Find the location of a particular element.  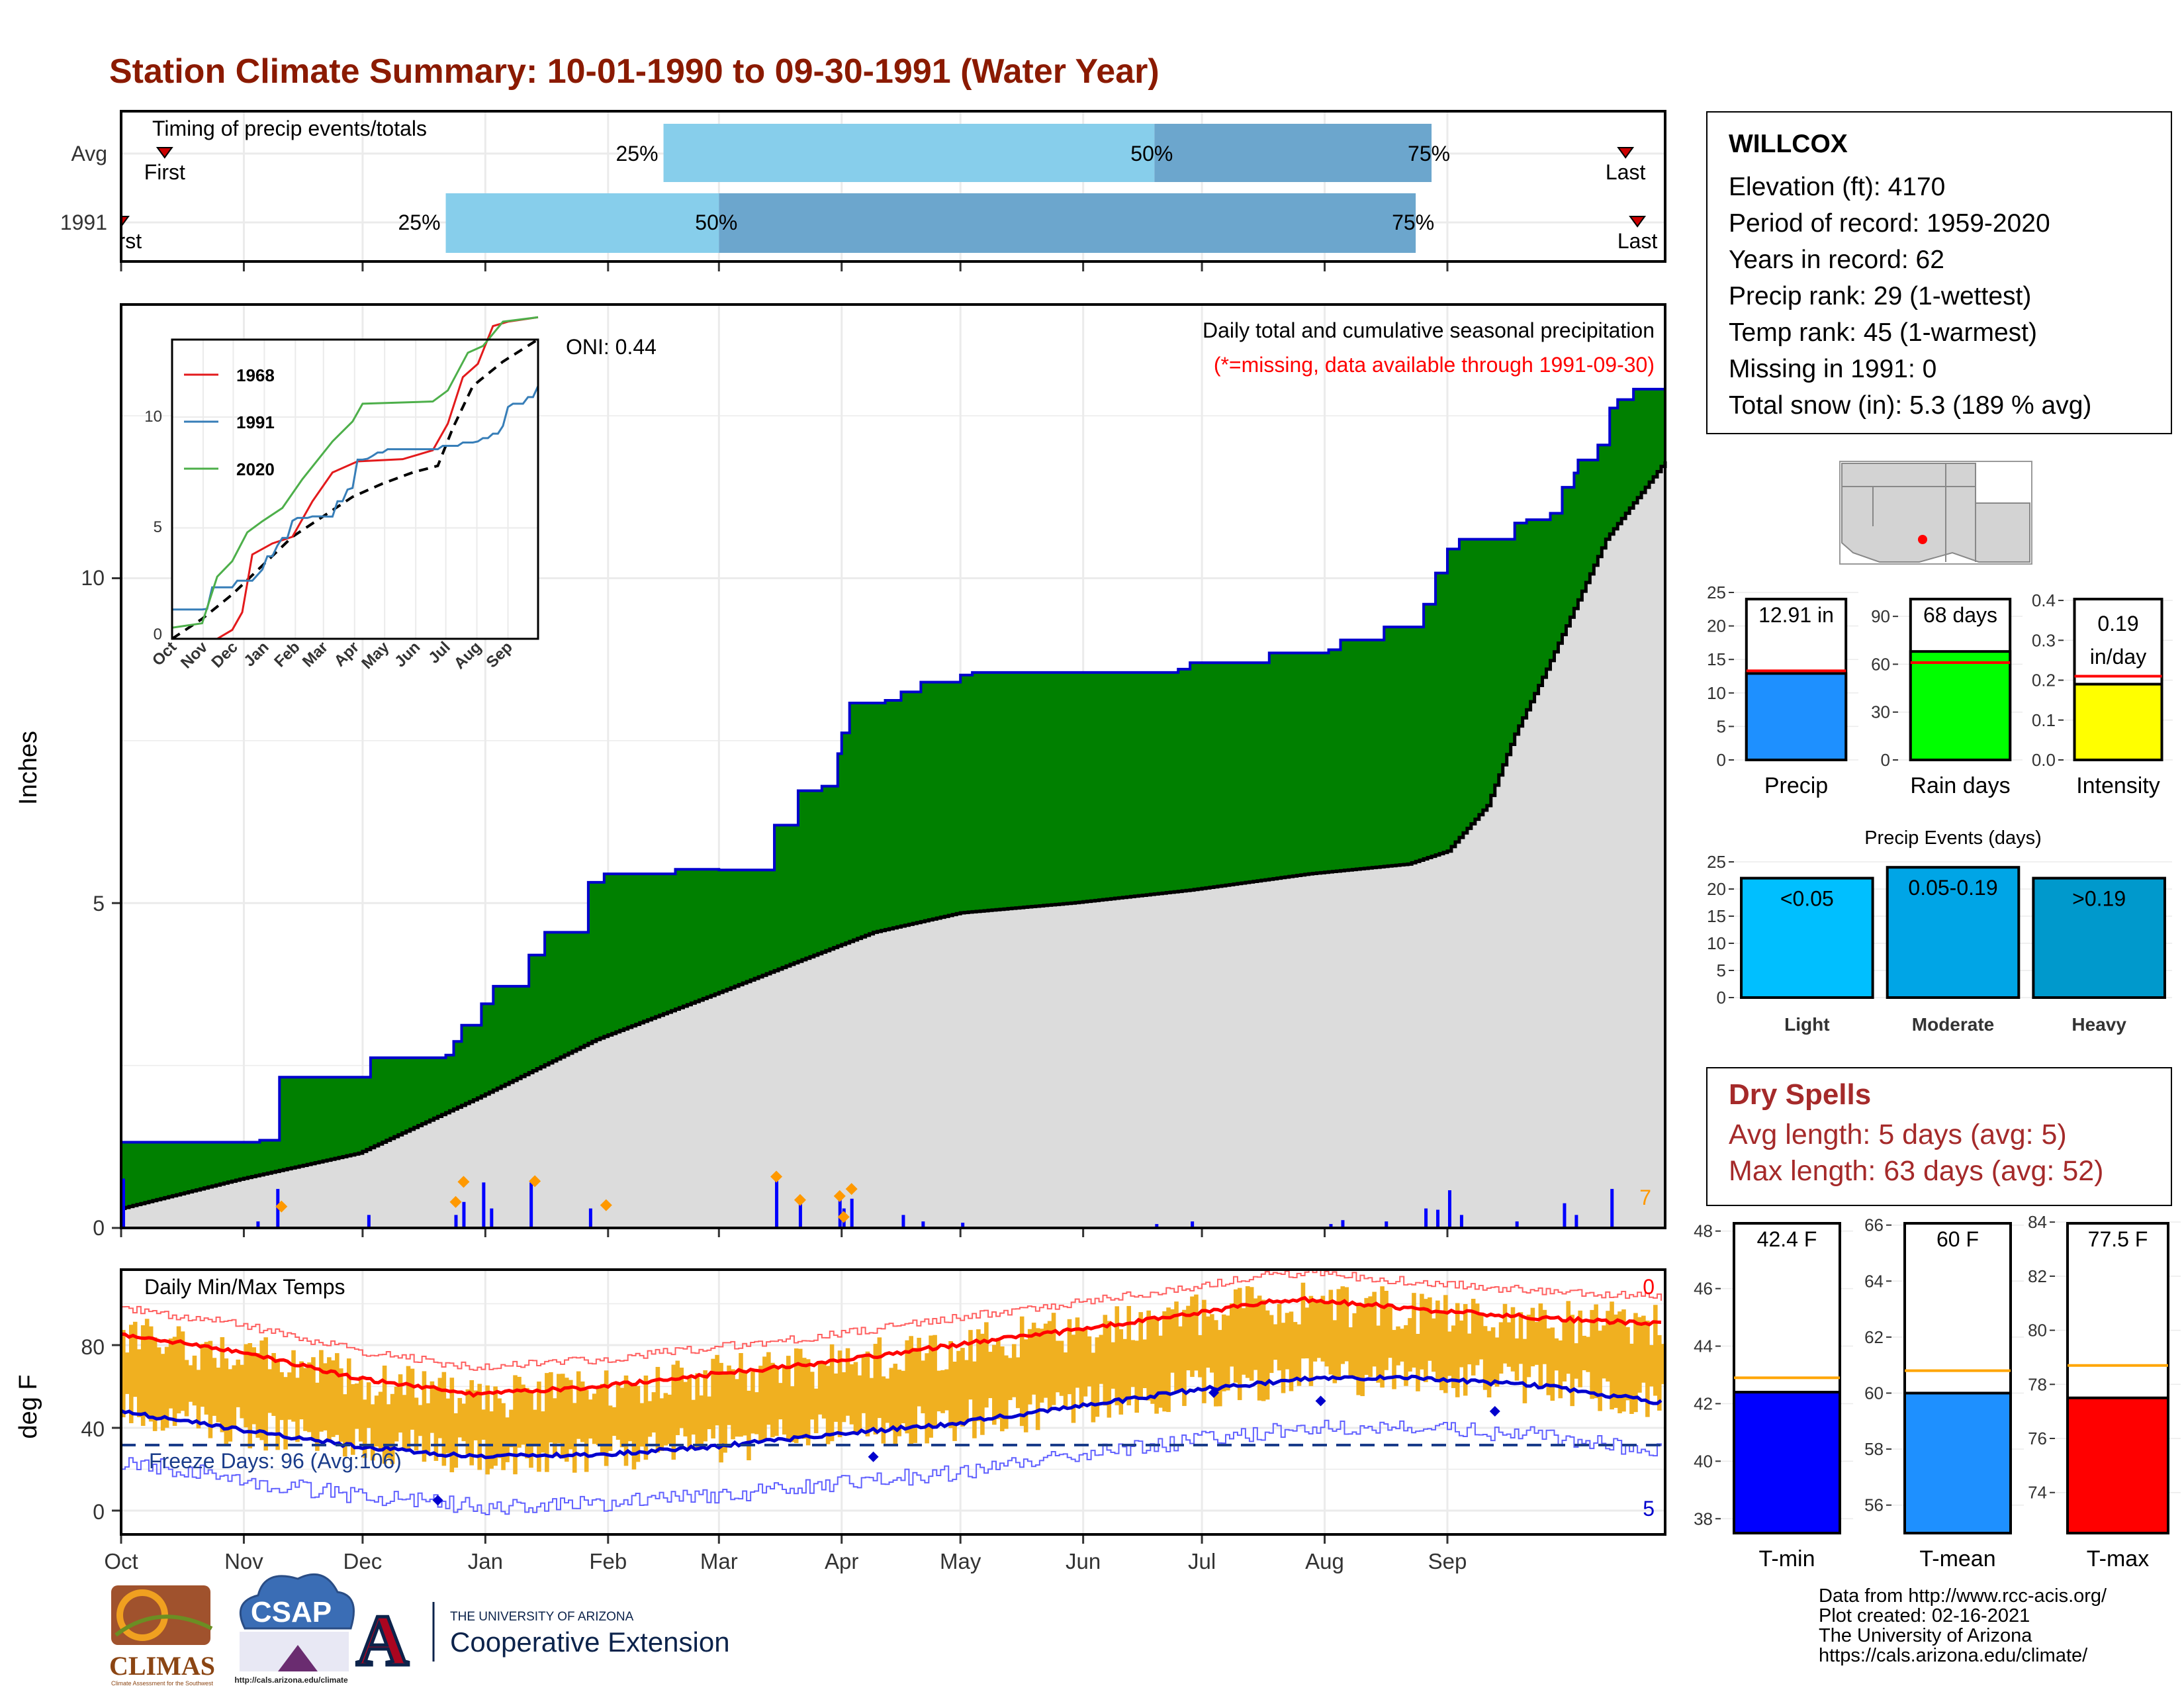

inset-xtick: Nov is located at coordinates (194, 655).